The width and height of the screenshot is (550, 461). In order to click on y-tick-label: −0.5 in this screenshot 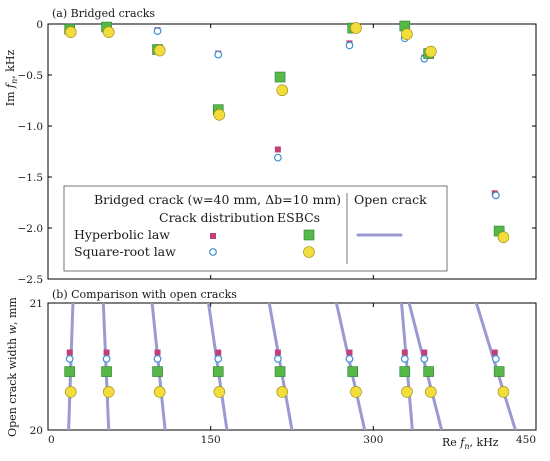, I will do `click(31, 76)`.